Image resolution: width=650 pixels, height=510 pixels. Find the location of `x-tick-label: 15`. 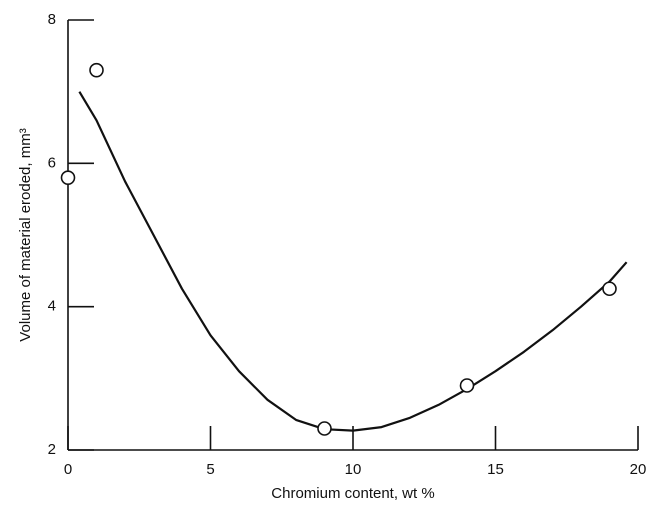

x-tick-label: 15 is located at coordinates (495, 469).